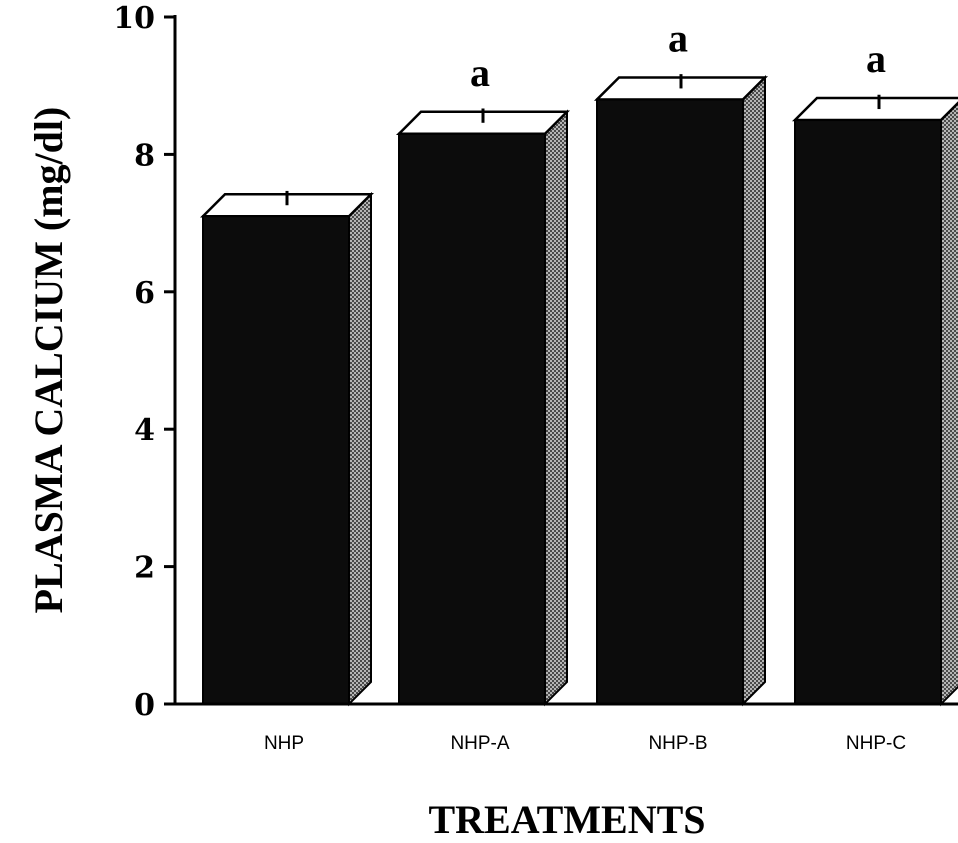 This screenshot has height=843, width=958. Describe the element at coordinates (472, 419) in the screenshot. I see `bar-nhp-a` at that location.